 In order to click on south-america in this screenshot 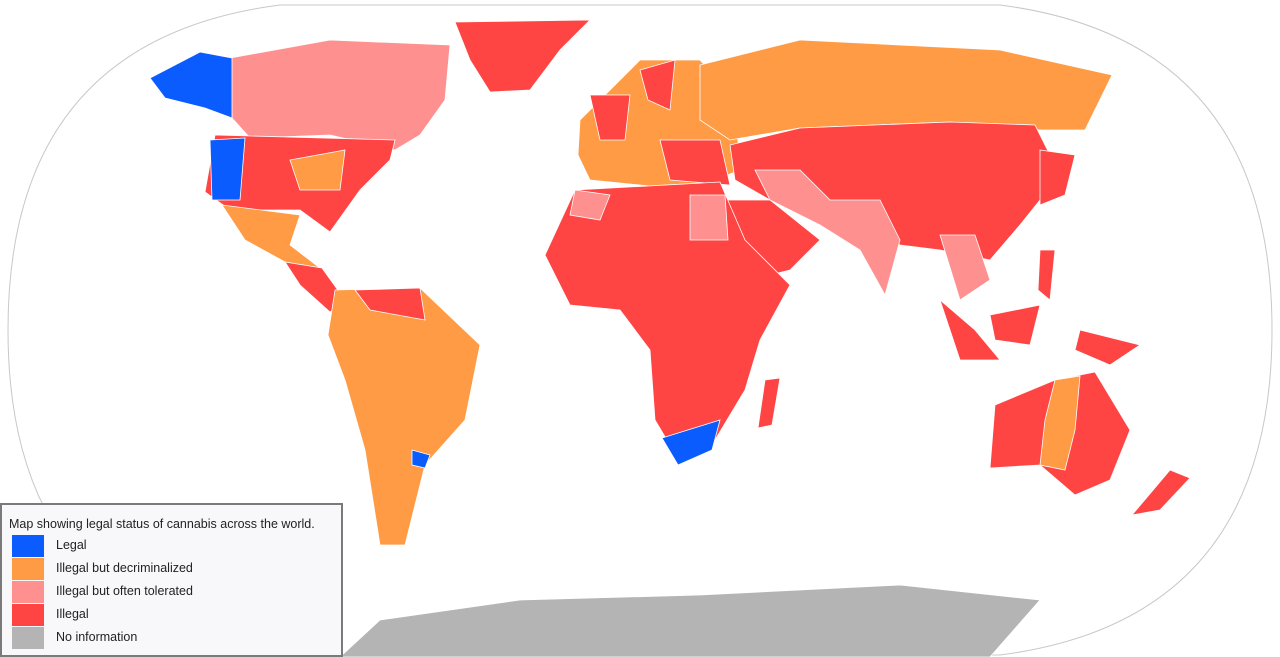, I will do `click(404, 416)`.